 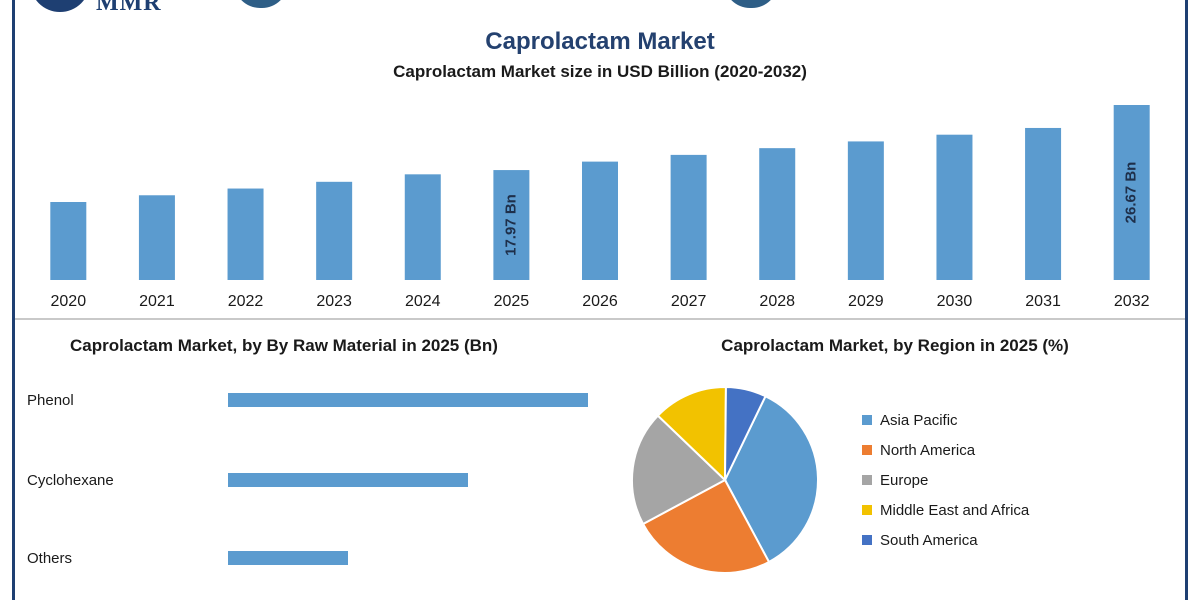 What do you see at coordinates (919, 420) in the screenshot?
I see `legend-label-asia-pacific: Asia Pacific` at bounding box center [919, 420].